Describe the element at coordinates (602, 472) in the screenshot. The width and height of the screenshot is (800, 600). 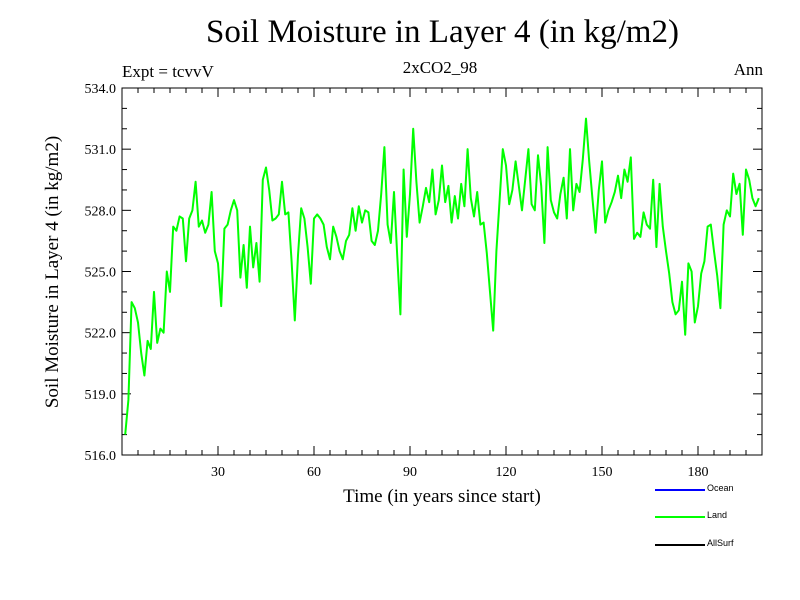
I see `x-tick-label: 150` at that location.